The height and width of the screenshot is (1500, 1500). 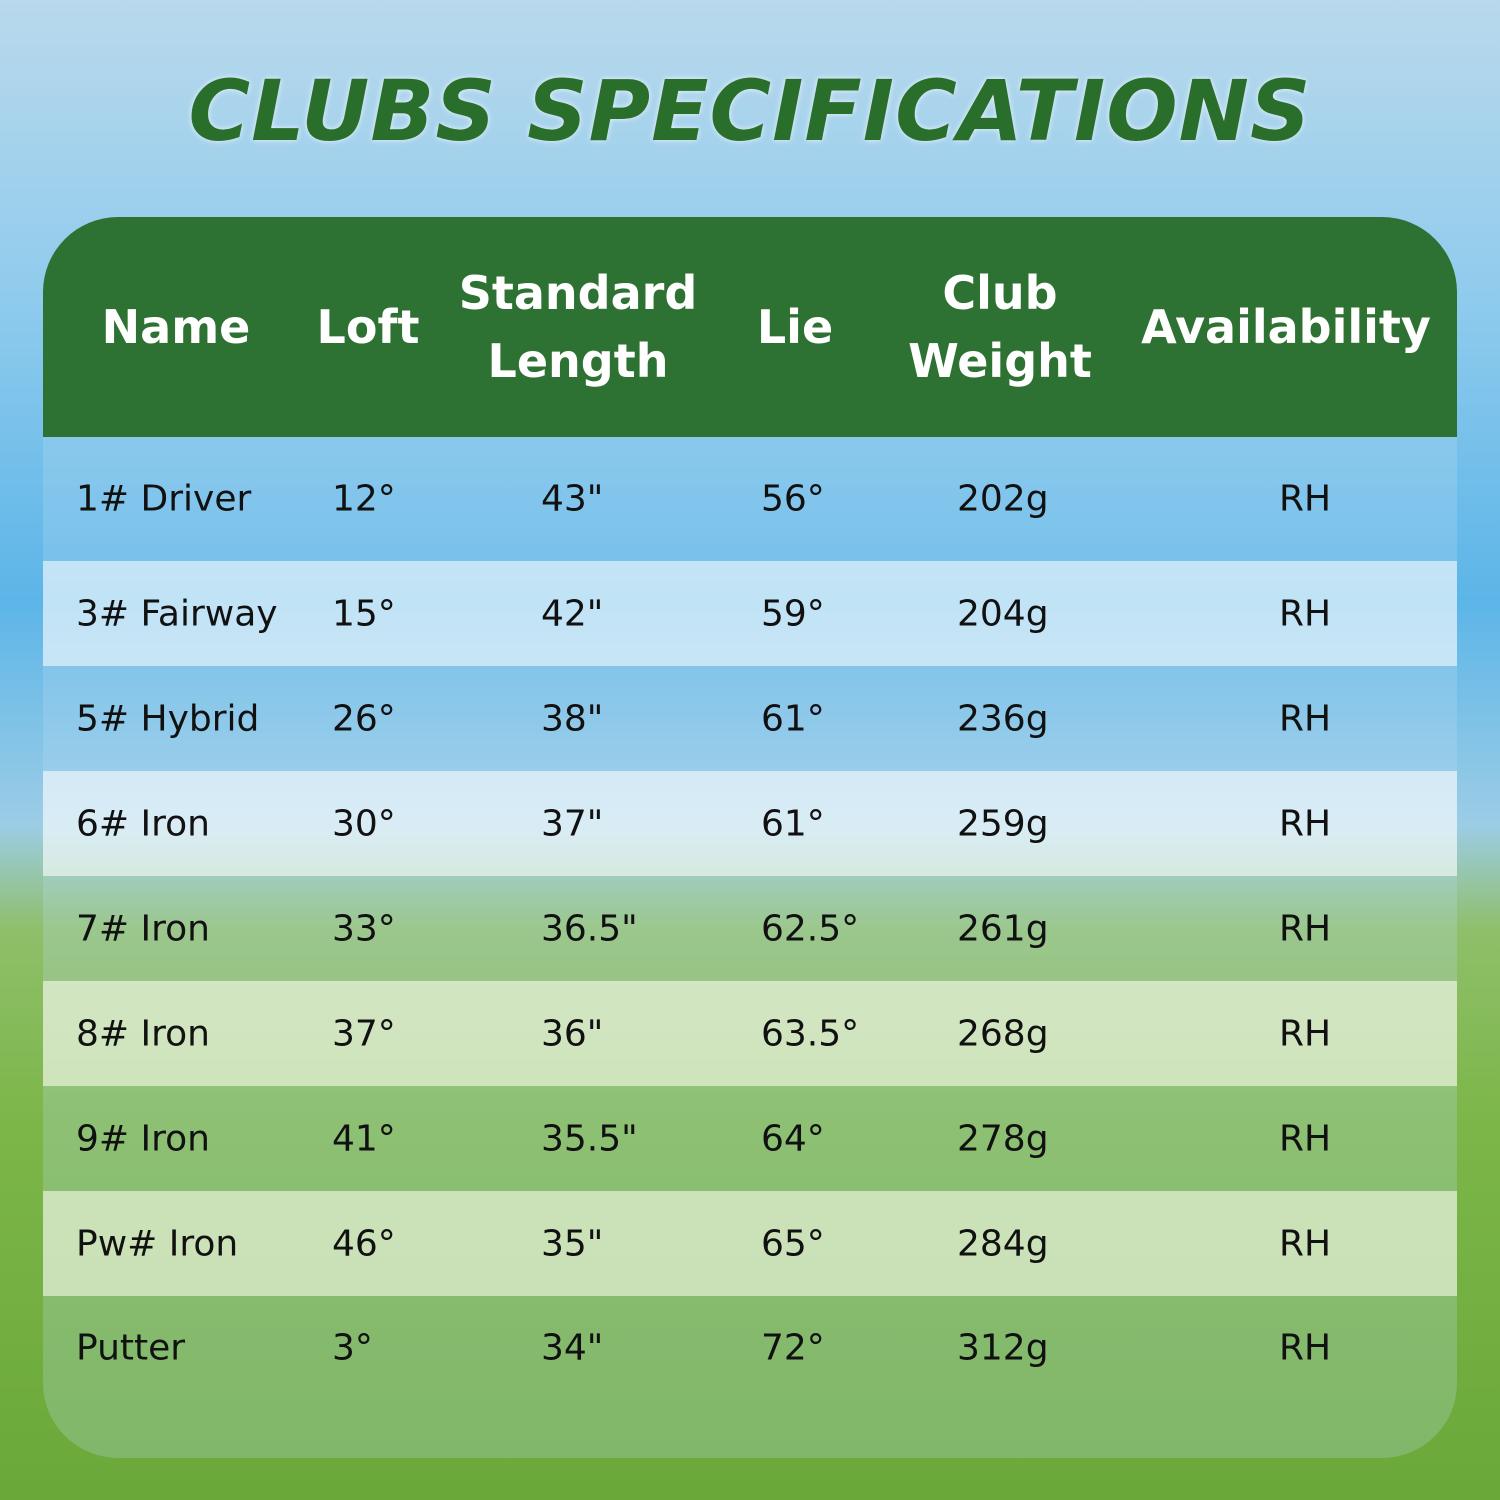 What do you see at coordinates (1003, 1138) in the screenshot?
I see `table-cell: 278g` at bounding box center [1003, 1138].